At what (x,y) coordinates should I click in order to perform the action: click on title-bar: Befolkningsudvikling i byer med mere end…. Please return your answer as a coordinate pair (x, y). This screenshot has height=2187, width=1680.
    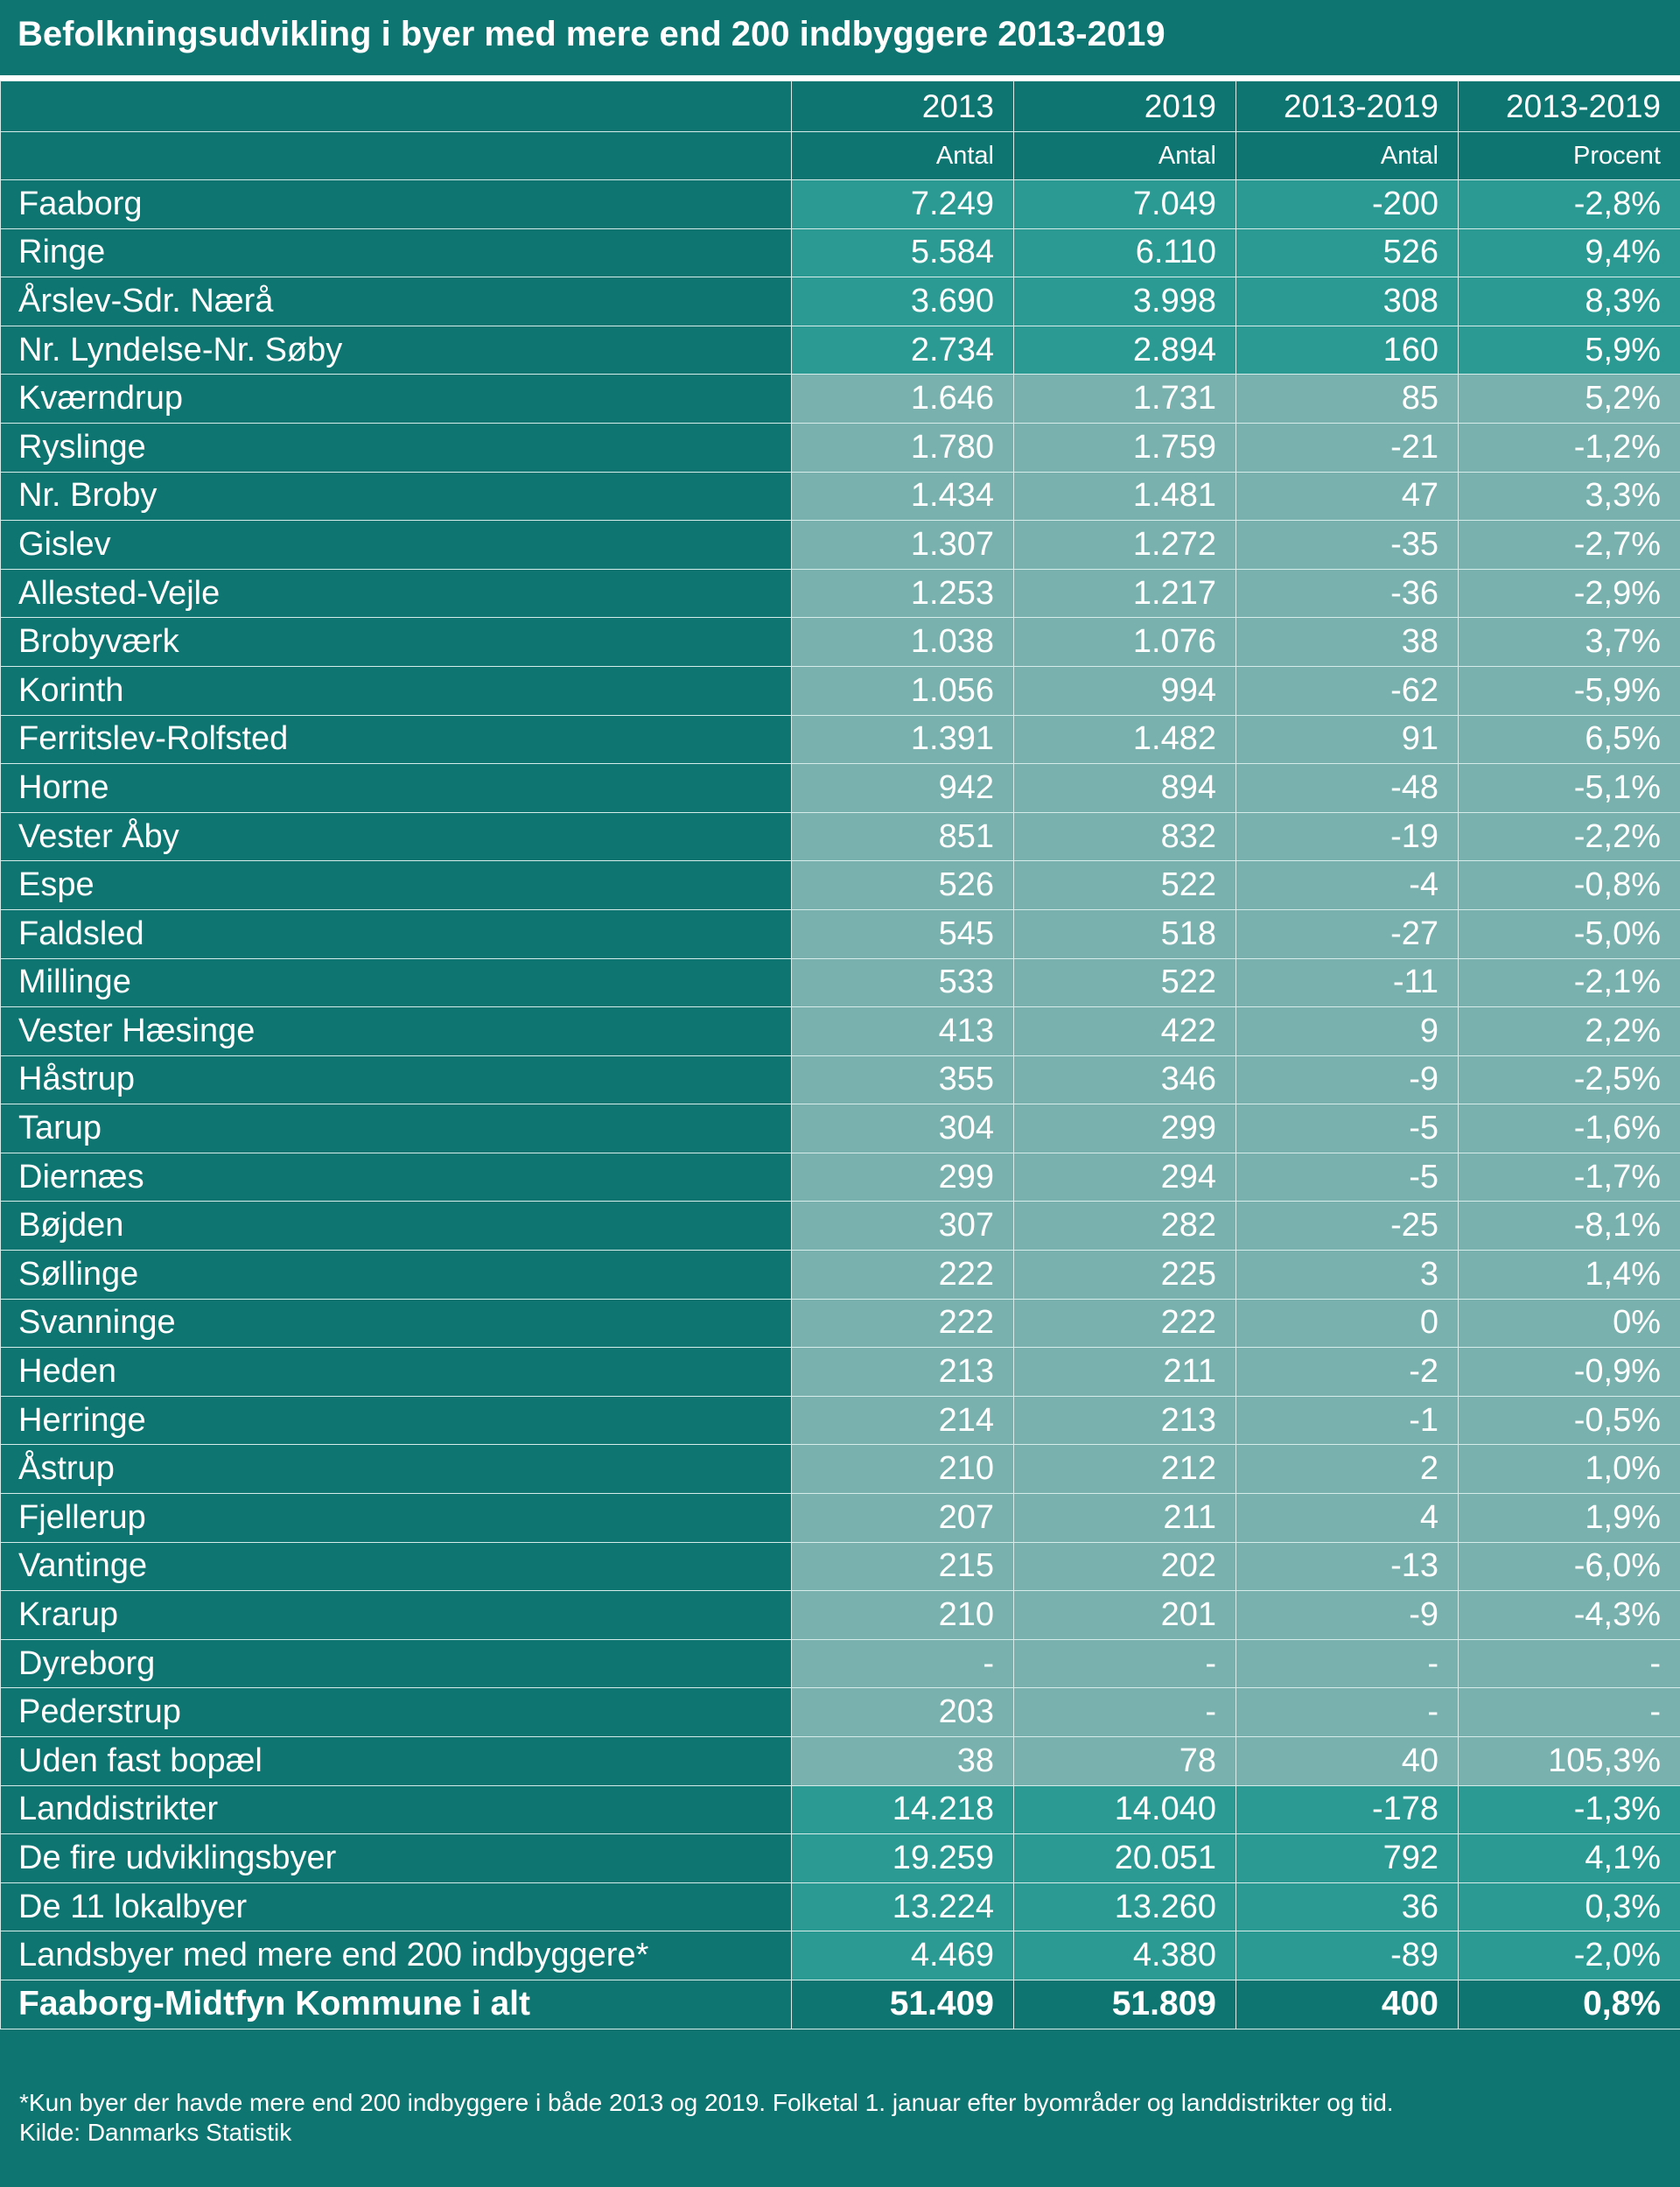
    Looking at the image, I should click on (840, 37).